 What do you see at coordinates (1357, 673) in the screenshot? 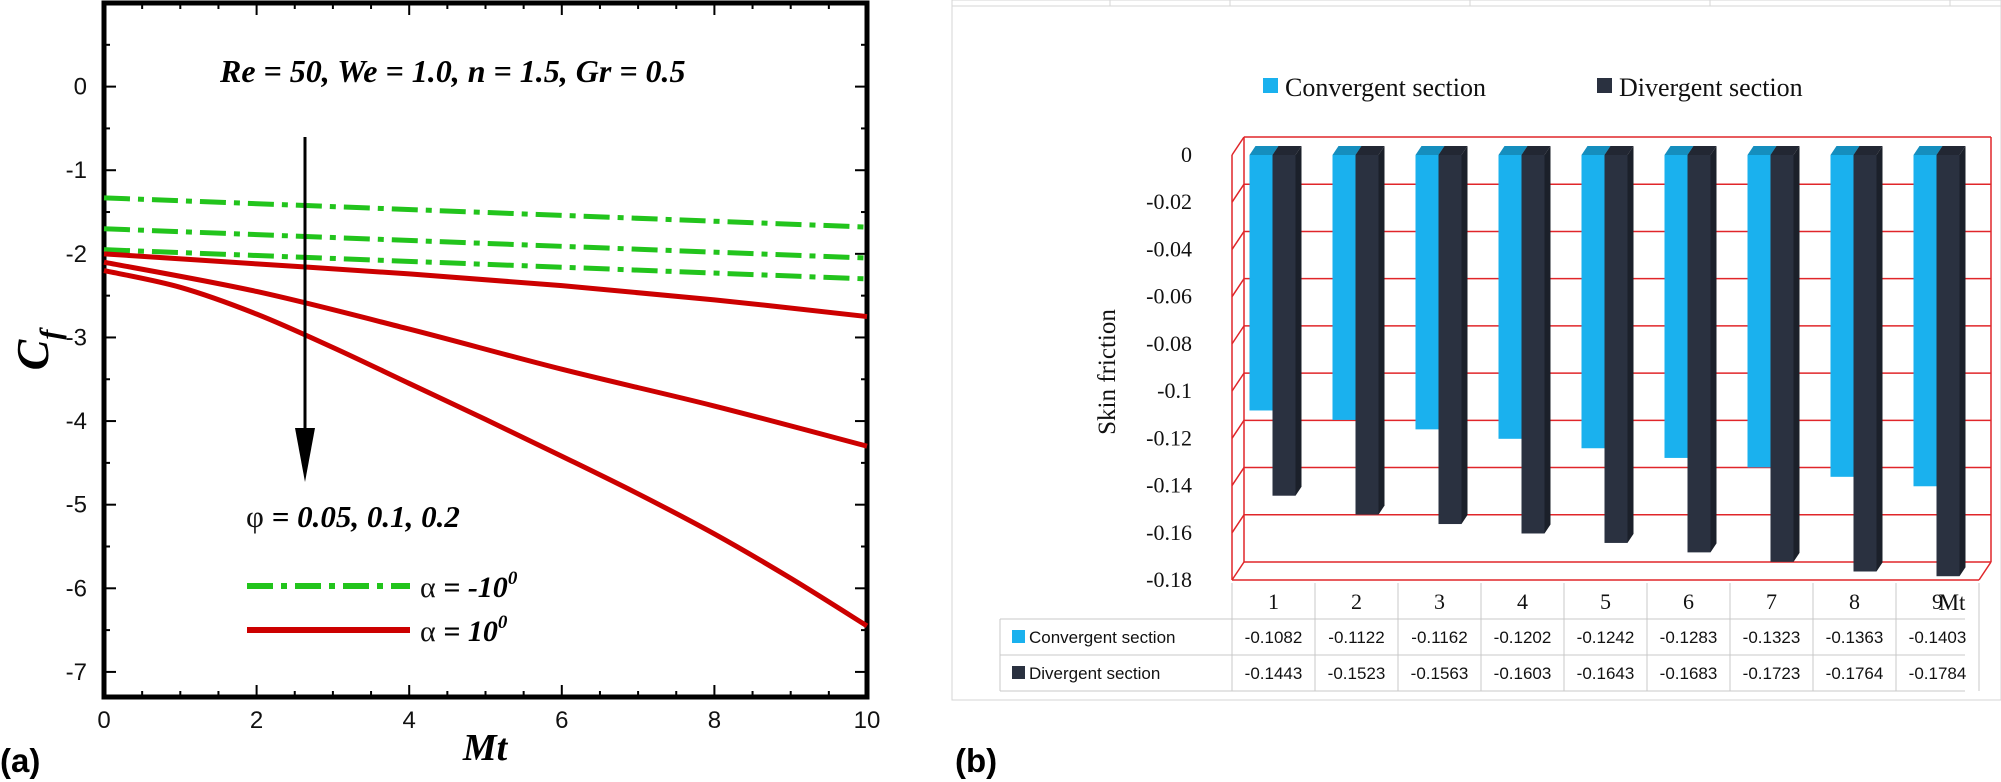
I see `table-cell: -0.1523` at bounding box center [1357, 673].